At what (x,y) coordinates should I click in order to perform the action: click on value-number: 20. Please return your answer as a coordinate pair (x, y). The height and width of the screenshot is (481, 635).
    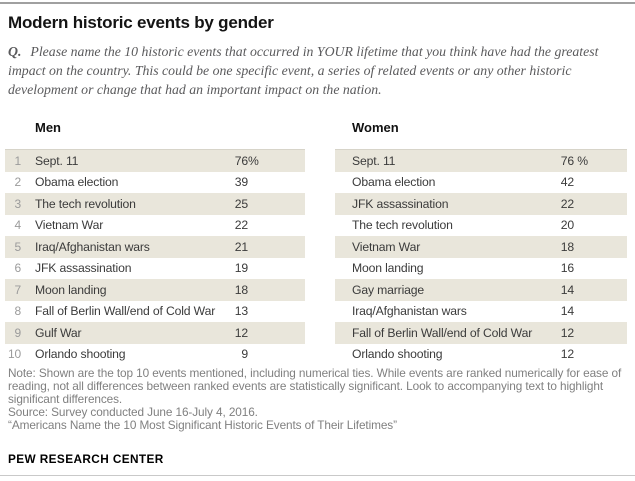
    Looking at the image, I should click on (567, 225).